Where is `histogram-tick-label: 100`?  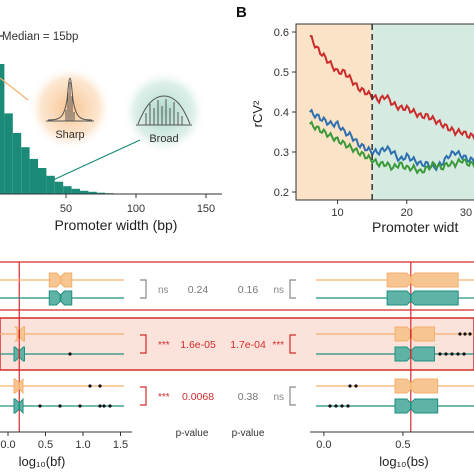 histogram-tick-label: 100 is located at coordinates (136, 209).